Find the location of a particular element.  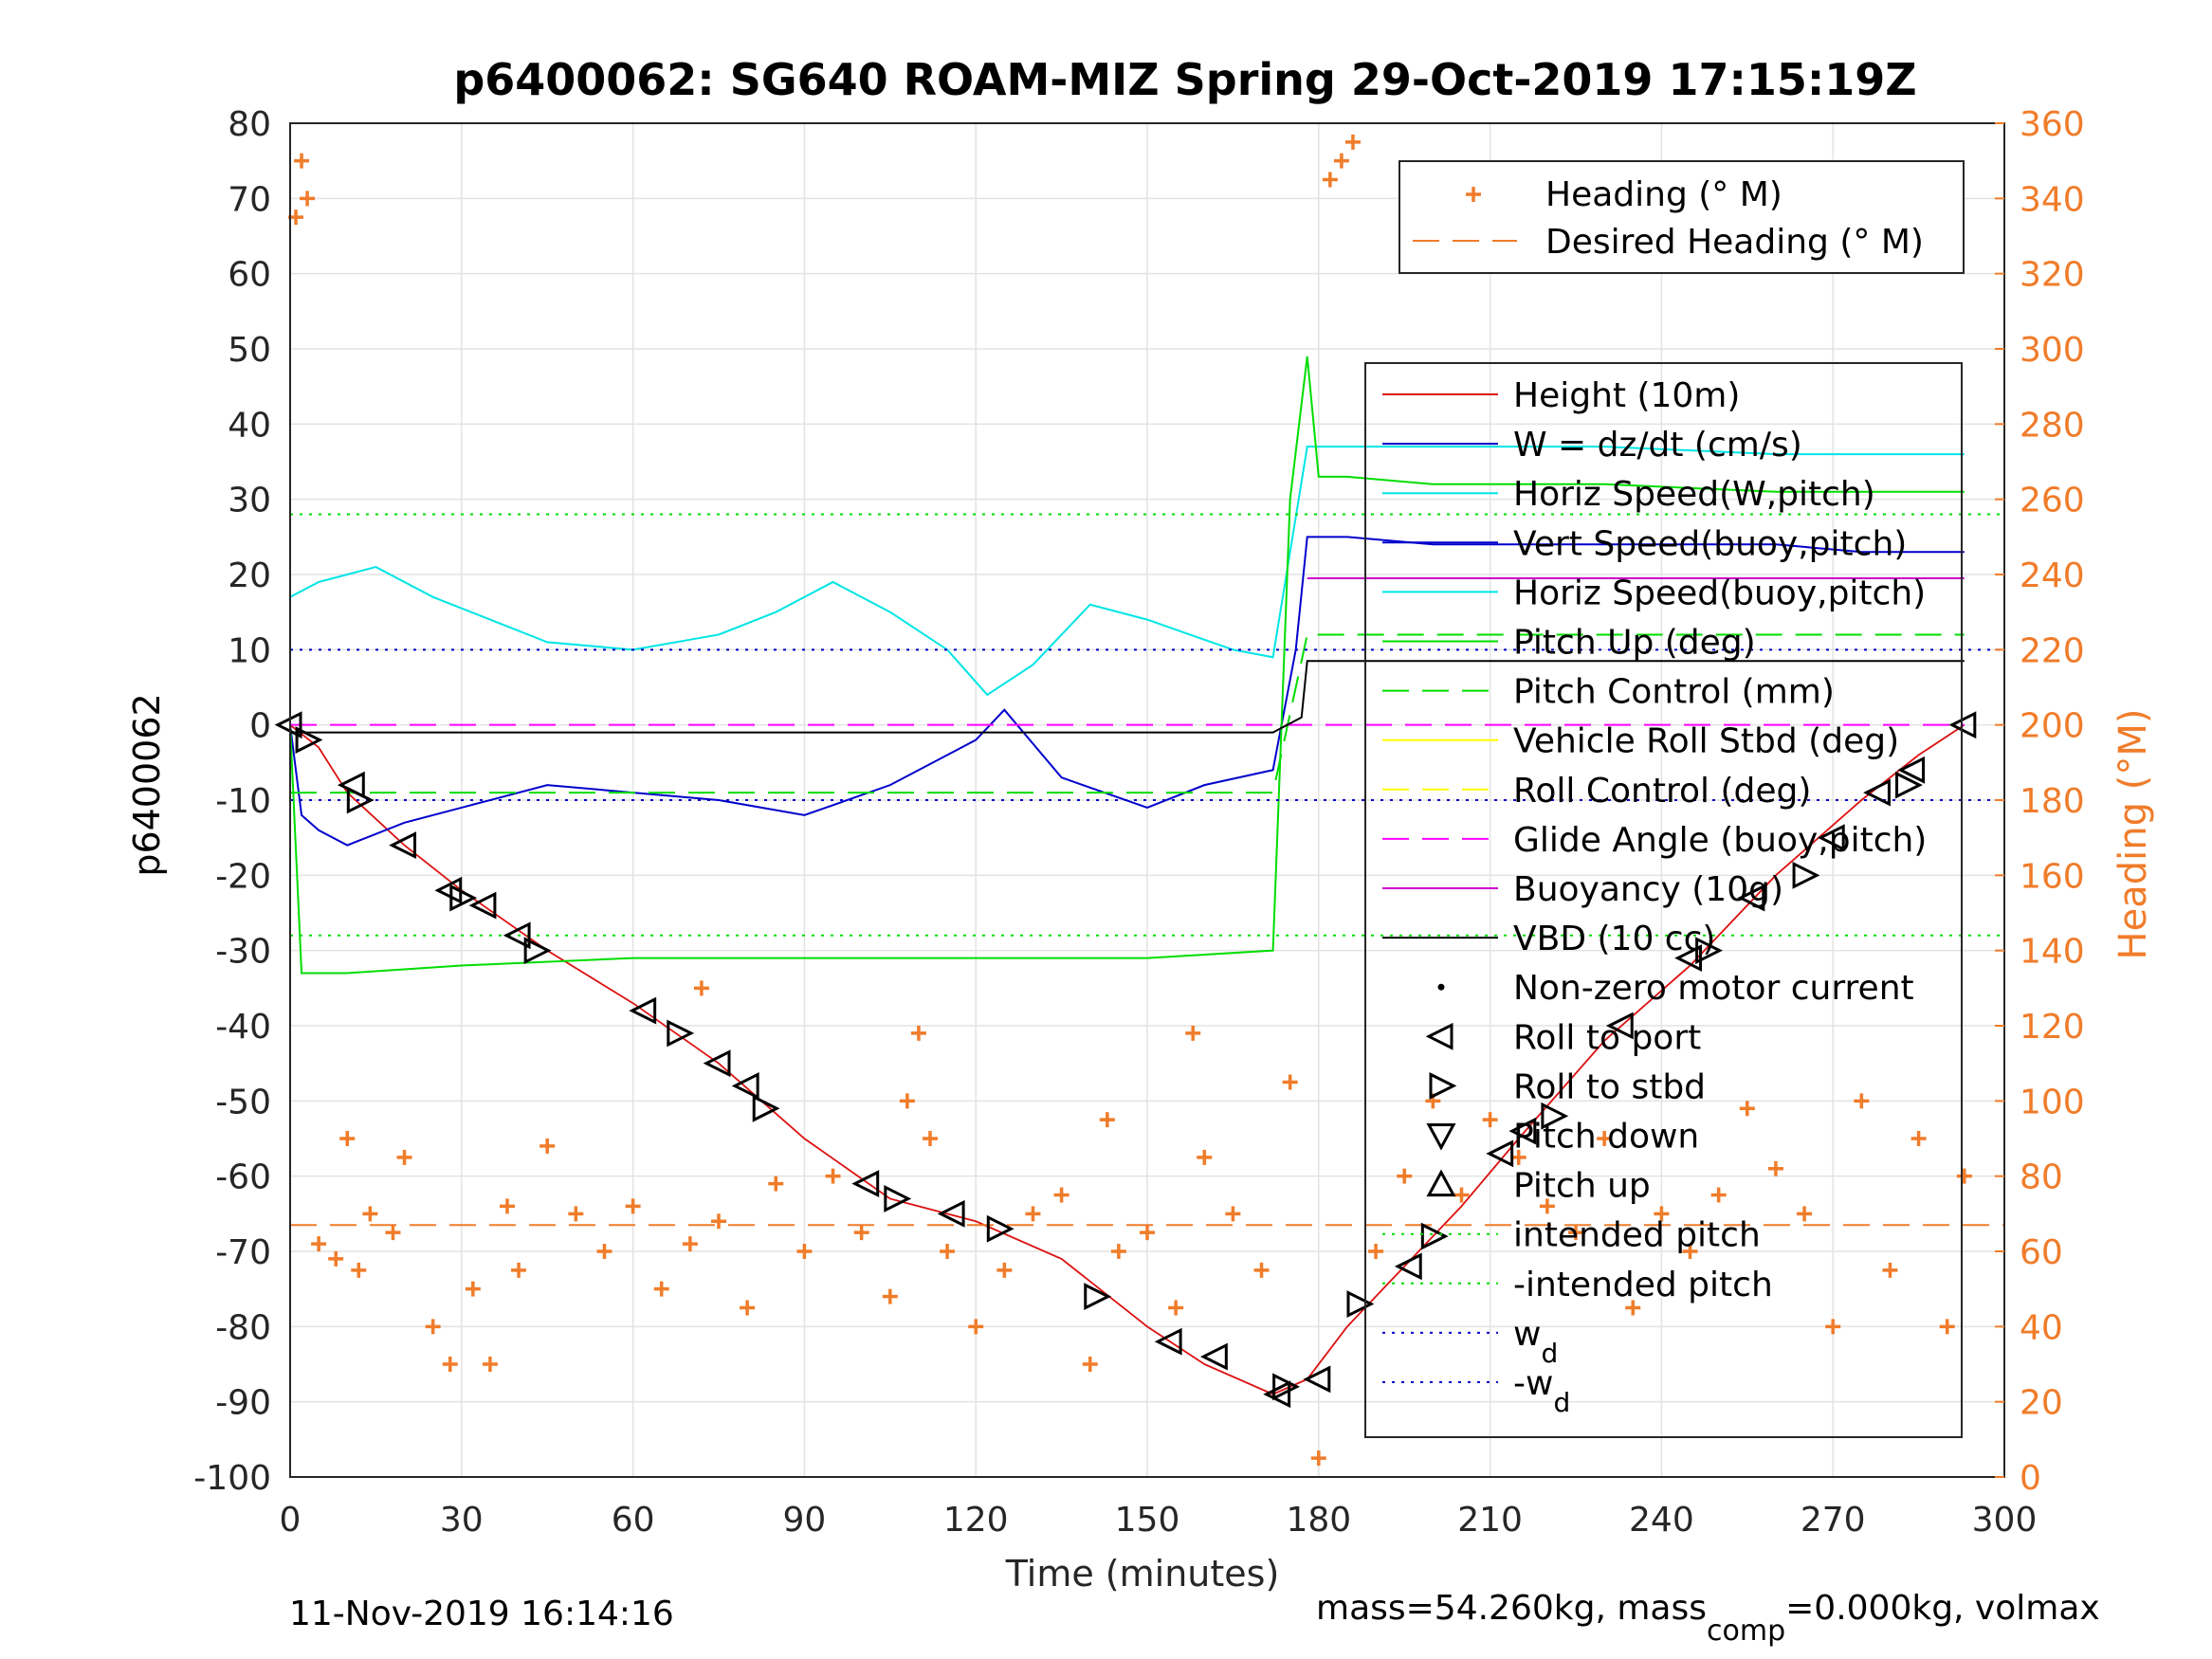

legend-main-entry-text: Vehicle Roll Stbd (deg) is located at coordinates (1706, 741).